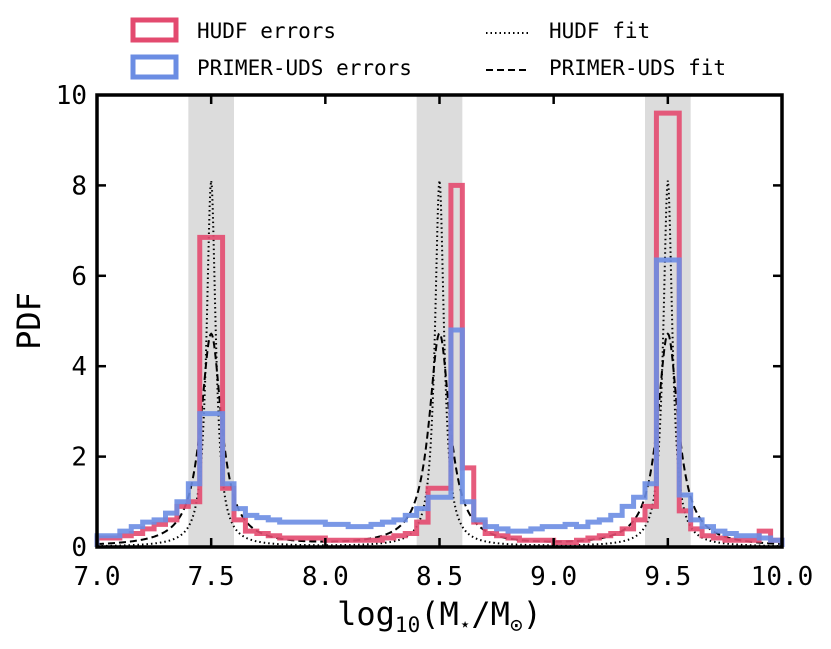 This screenshot has height=649, width=831. I want to click on x-axis-label-part: ⋆, so click(465, 625).